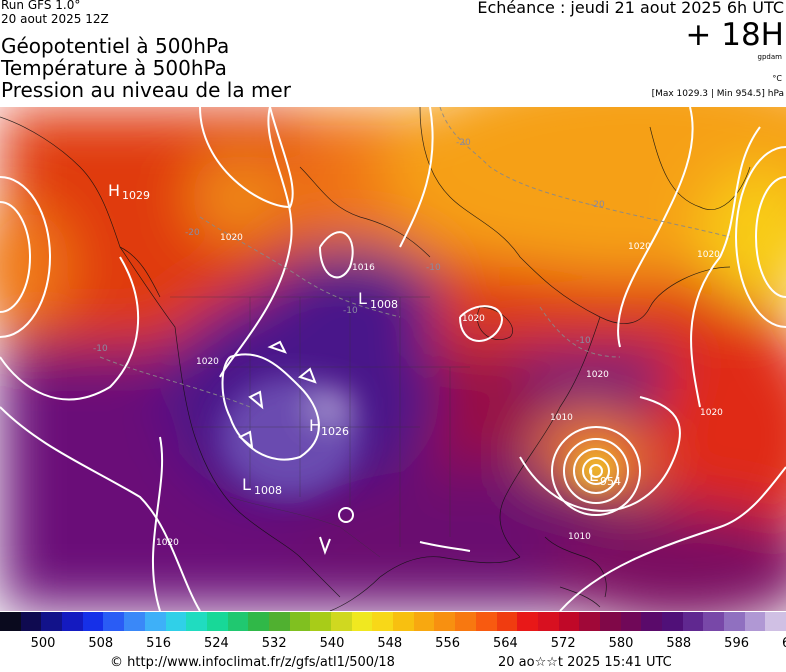 This screenshot has width=786, height=672. Describe the element at coordinates (274, 643) in the screenshot. I see `color-scale-tick: 532` at that location.